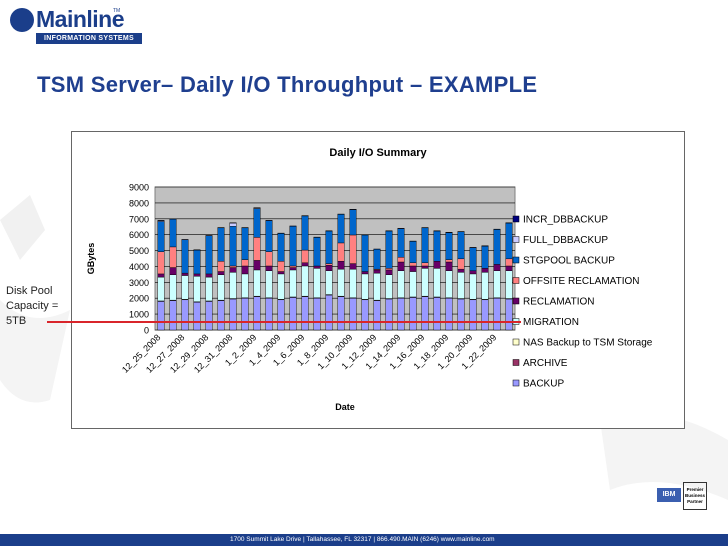 The image size is (728, 546). Describe the element at coordinates (565, 240) in the screenshot. I see `legend-label: FULL_DBBACKUP` at that location.